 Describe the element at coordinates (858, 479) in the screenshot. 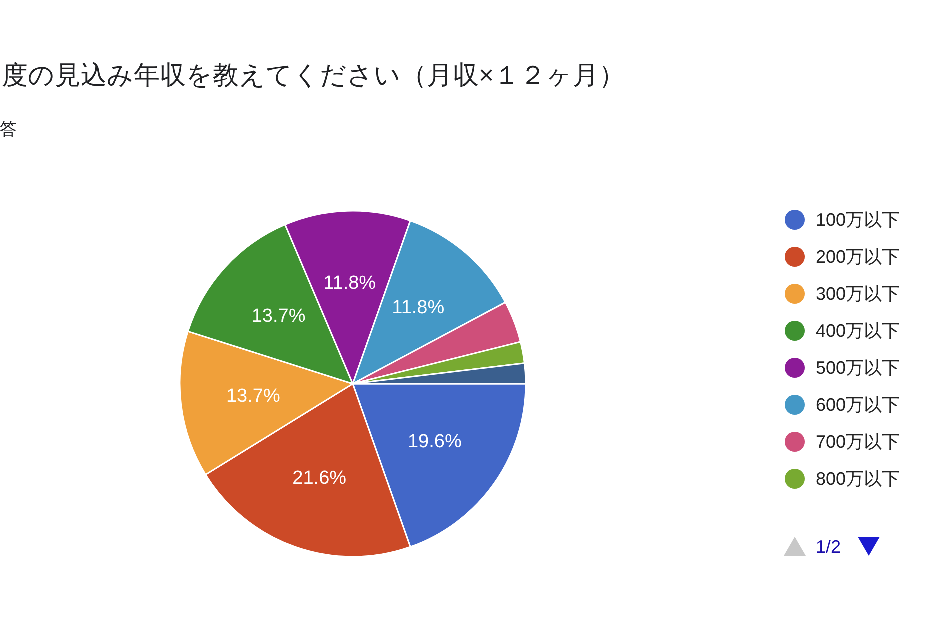

I see `legend-label: 800万以下` at that location.